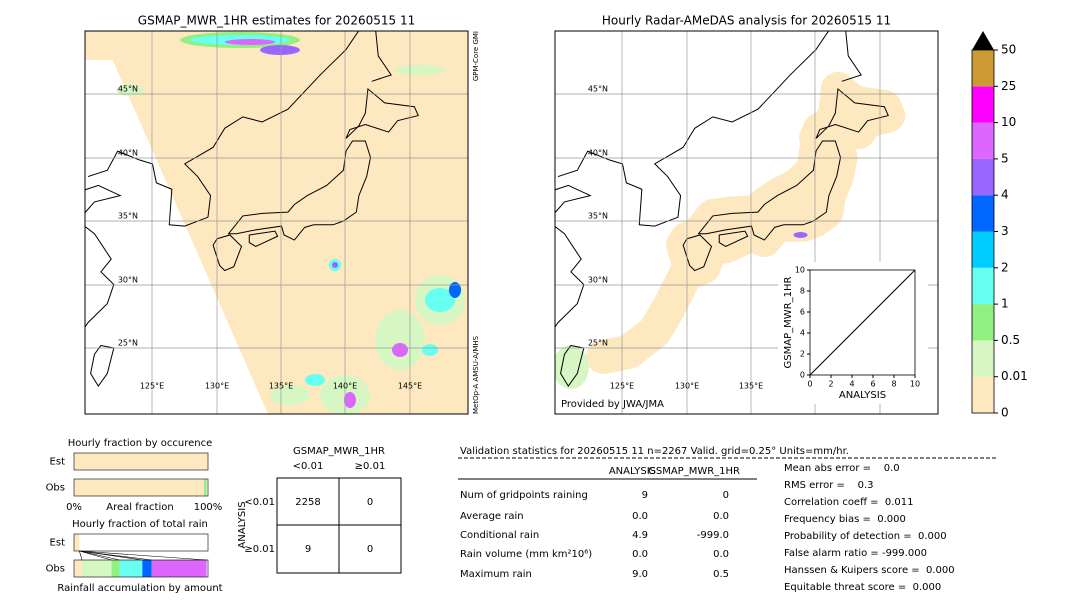 The height and width of the screenshot is (612, 1080). I want to click on table-cell: 0, so click(370, 549).